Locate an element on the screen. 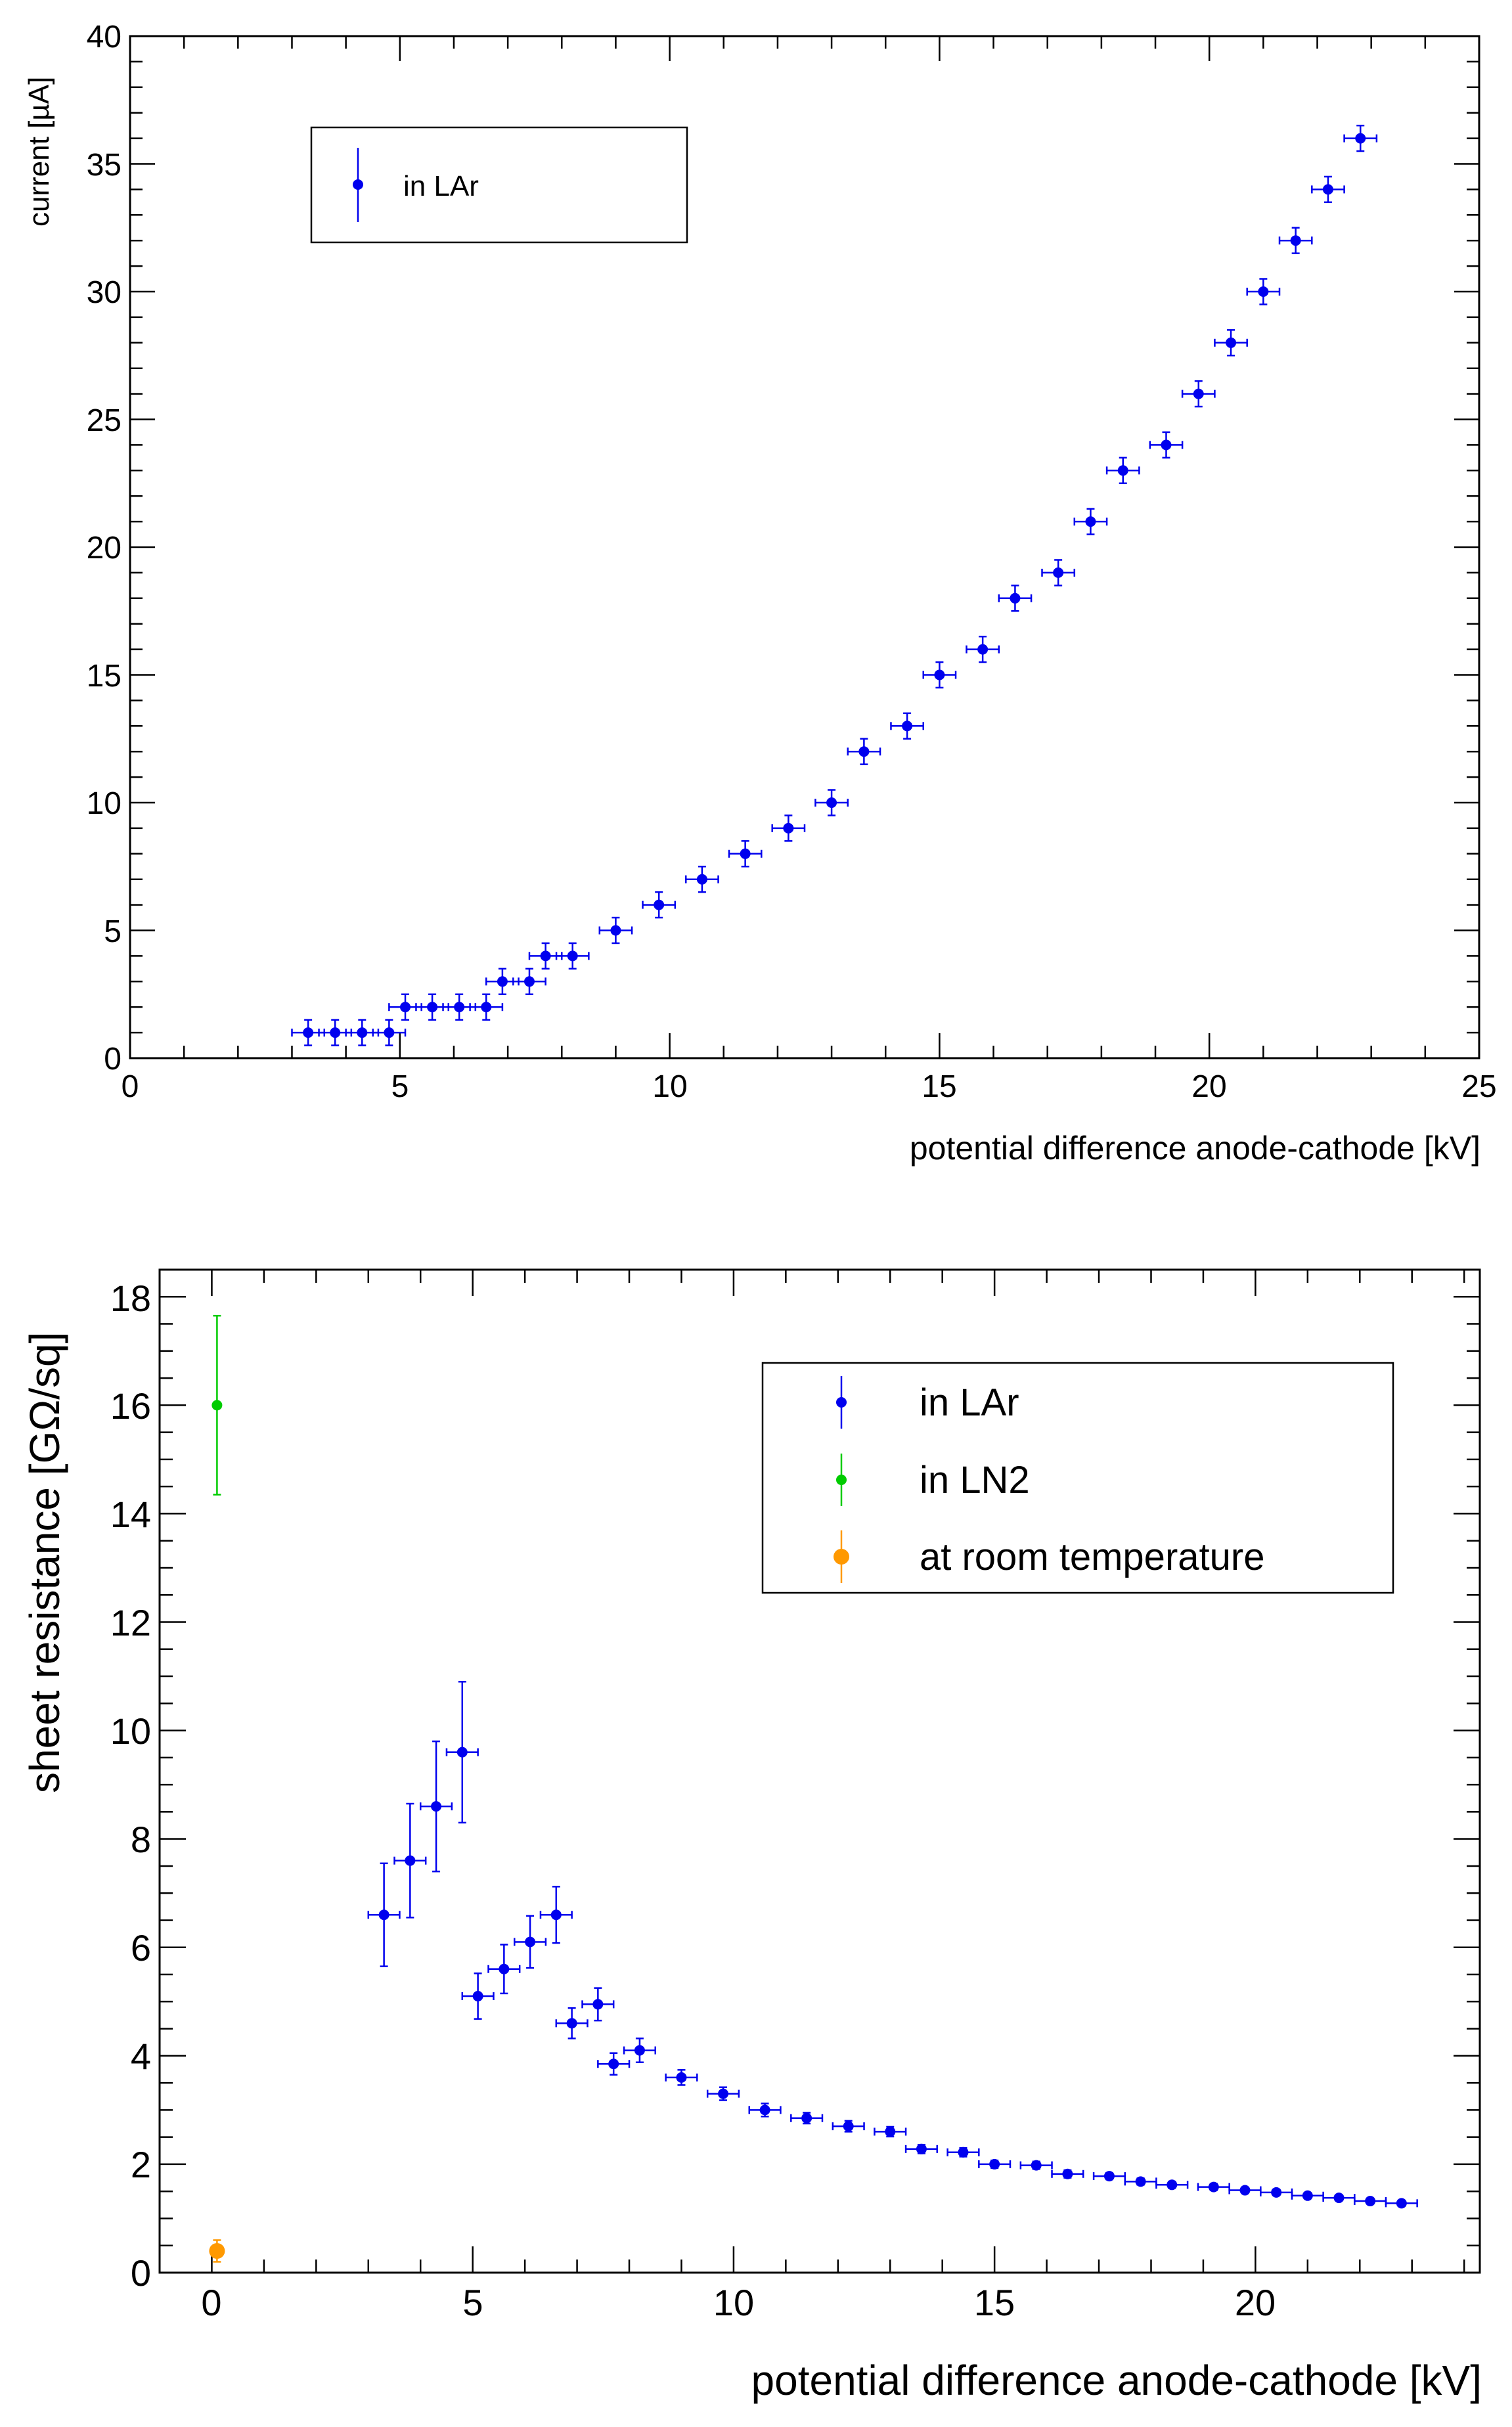 The width and height of the screenshot is (1512, 2427). current-x-tick-label: 0 is located at coordinates (130, 1086).